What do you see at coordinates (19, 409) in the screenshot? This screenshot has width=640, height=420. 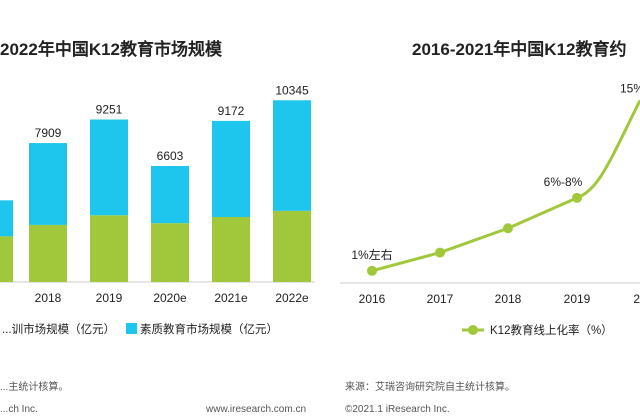 I see `copyright-note: ...ch Inc.` at bounding box center [19, 409].